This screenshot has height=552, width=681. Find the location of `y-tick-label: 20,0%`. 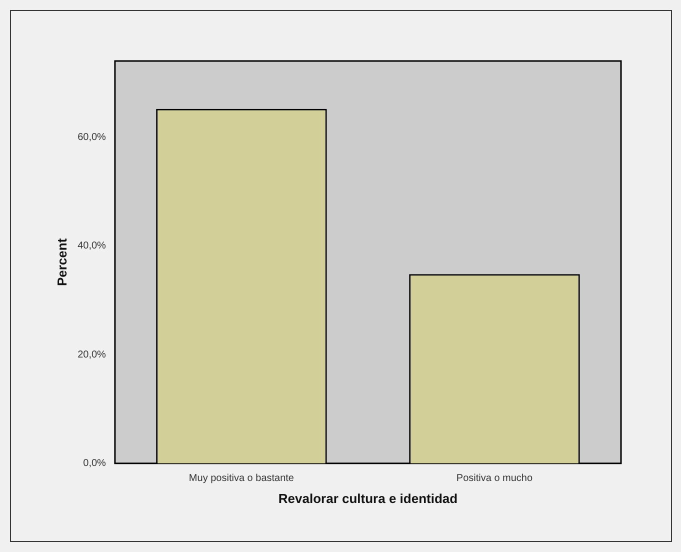

y-tick-label: 20,0% is located at coordinates (92, 354).